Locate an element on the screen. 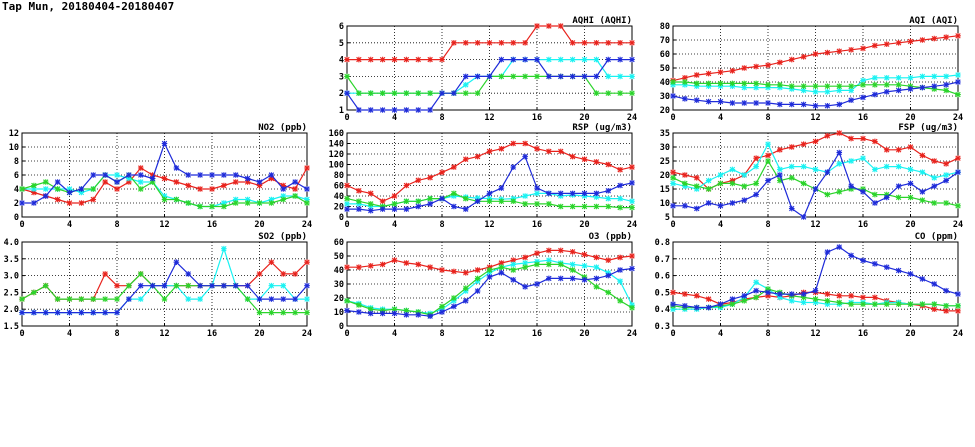 The width and height of the screenshot is (975, 447). y-tick-label: 0.6 is located at coordinates (662, 277).